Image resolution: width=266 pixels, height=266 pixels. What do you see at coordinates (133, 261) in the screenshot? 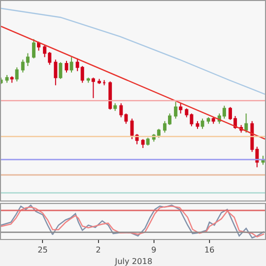
I see `text: July 2018` at bounding box center [133, 261].